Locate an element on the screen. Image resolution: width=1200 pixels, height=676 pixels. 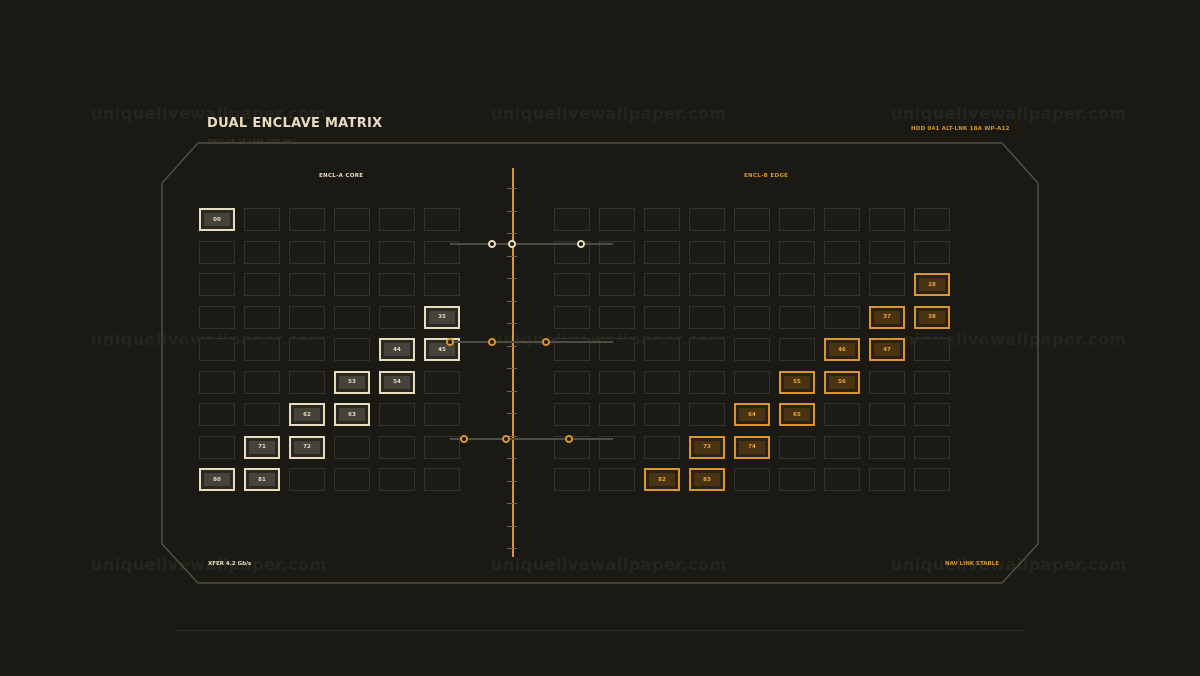
cell-active: 46 is located at coordinates (842, 349).